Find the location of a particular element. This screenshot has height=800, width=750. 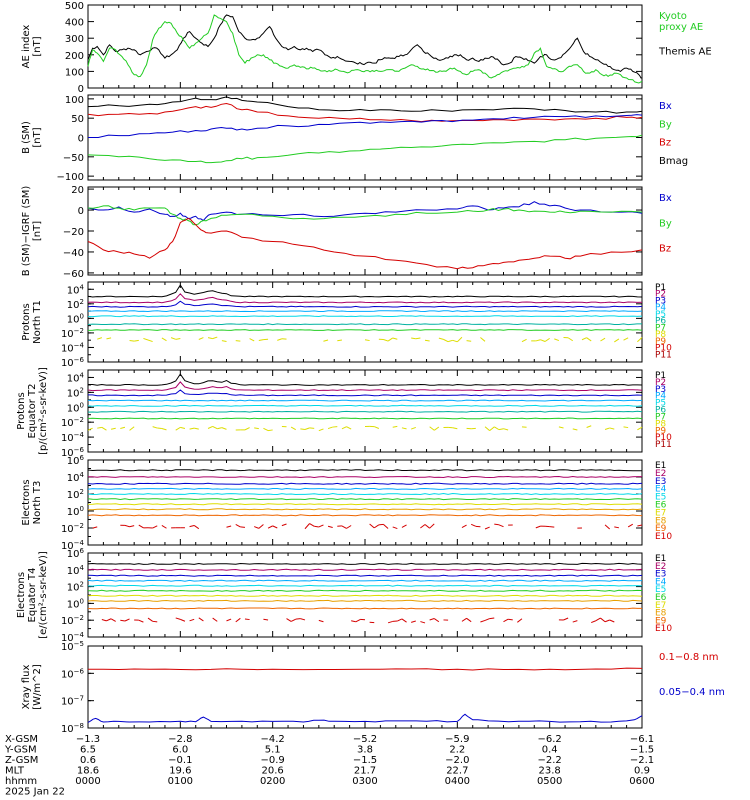

y-tick-label: 10⁻⁷ is located at coordinates (72, 701).